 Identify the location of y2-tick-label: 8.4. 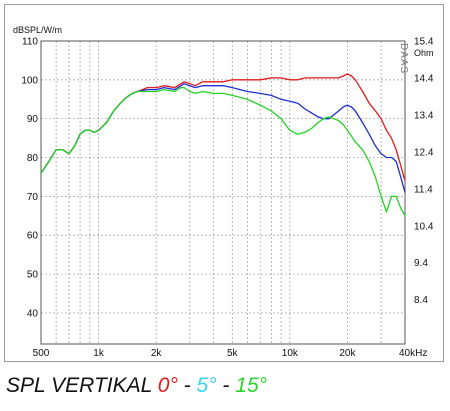
(421, 300).